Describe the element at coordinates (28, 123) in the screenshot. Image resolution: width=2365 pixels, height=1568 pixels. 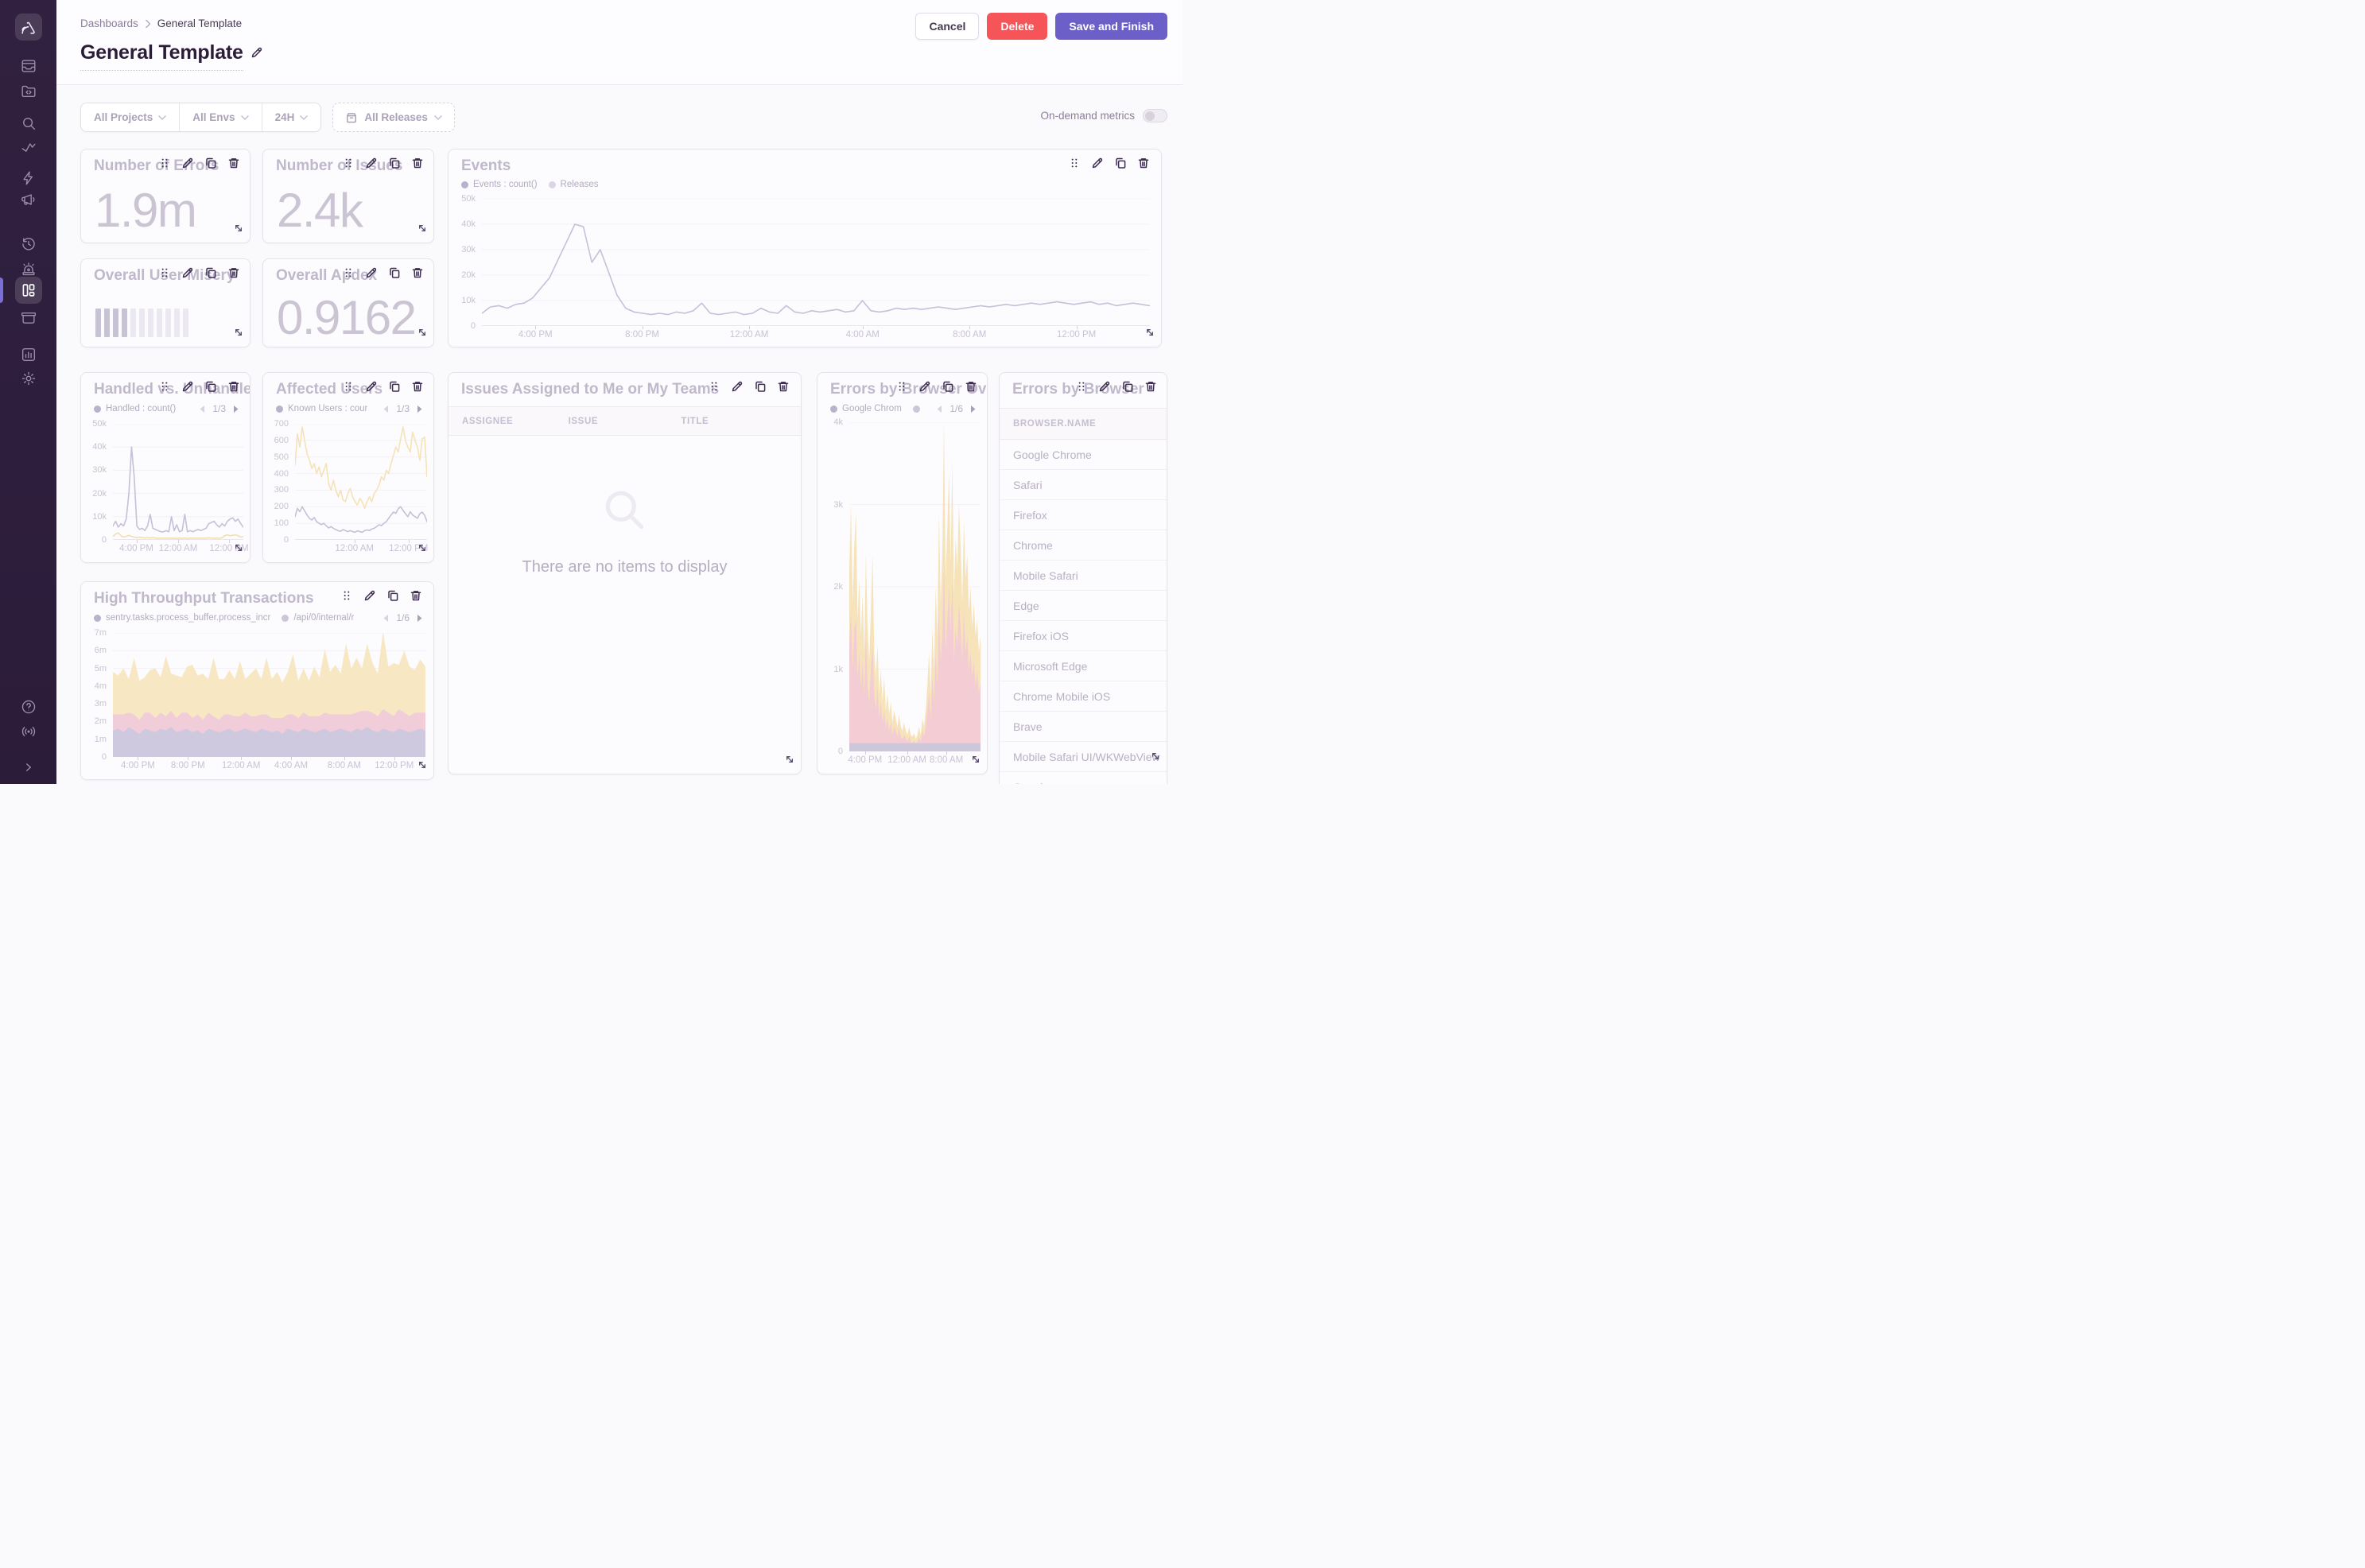
I see `search-icon` at that location.